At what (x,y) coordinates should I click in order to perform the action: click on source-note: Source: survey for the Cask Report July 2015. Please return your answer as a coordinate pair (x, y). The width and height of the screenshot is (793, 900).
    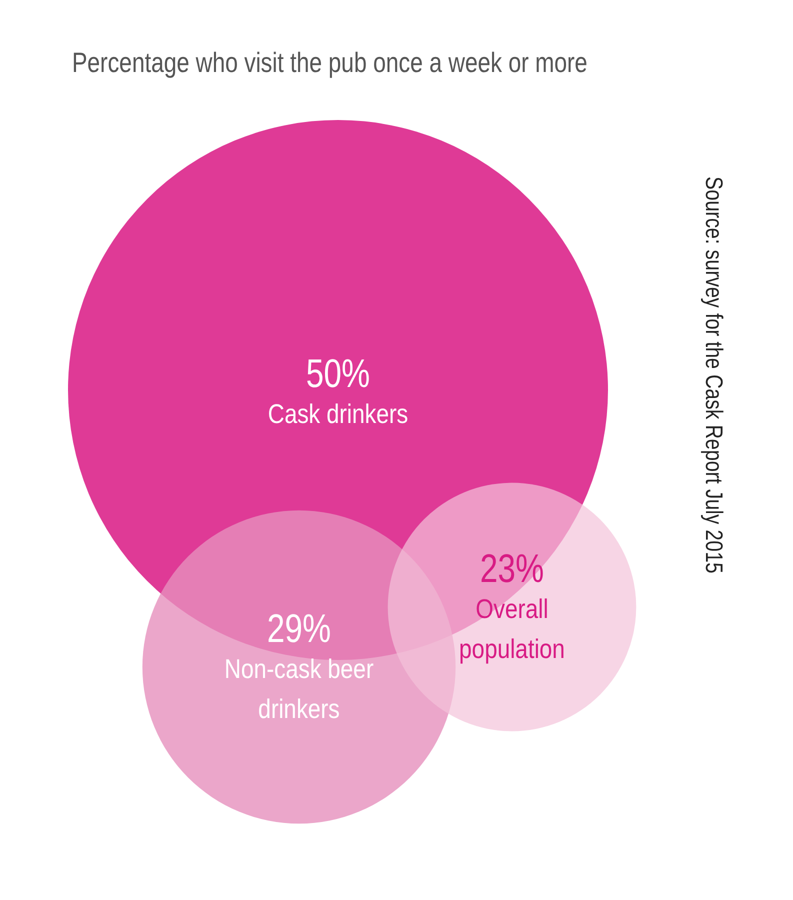
    Looking at the image, I should click on (714, 375).